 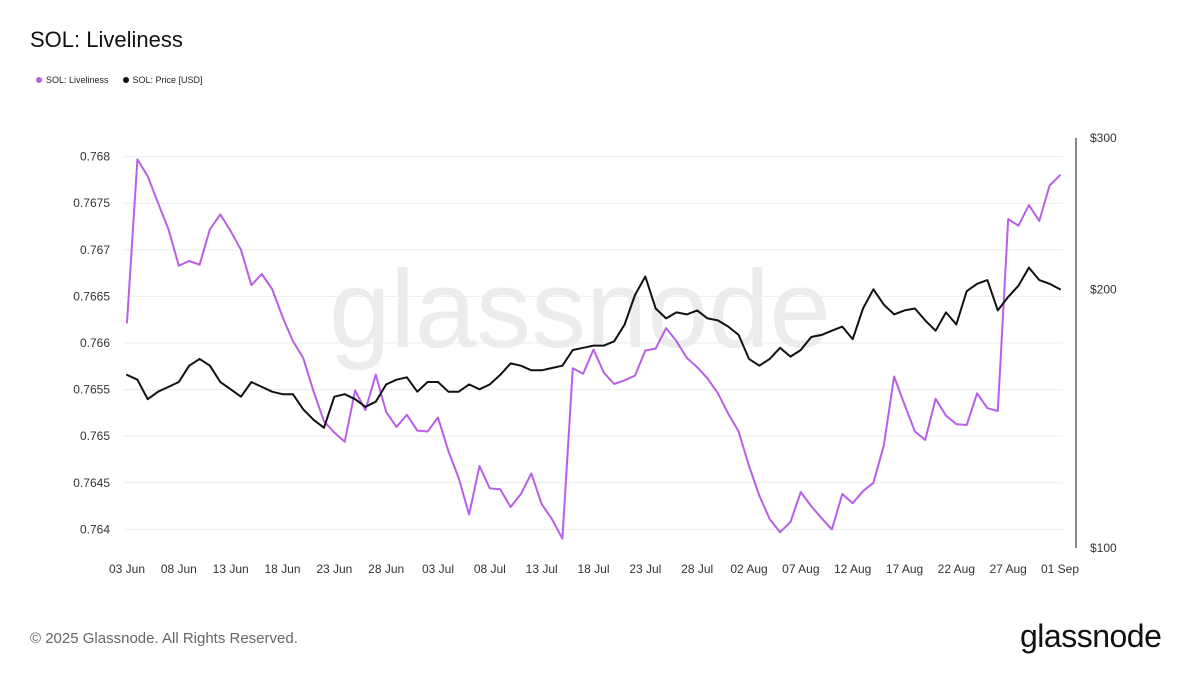 What do you see at coordinates (1103, 289) in the screenshot?
I see `y-right-tick-label: $200` at bounding box center [1103, 289].